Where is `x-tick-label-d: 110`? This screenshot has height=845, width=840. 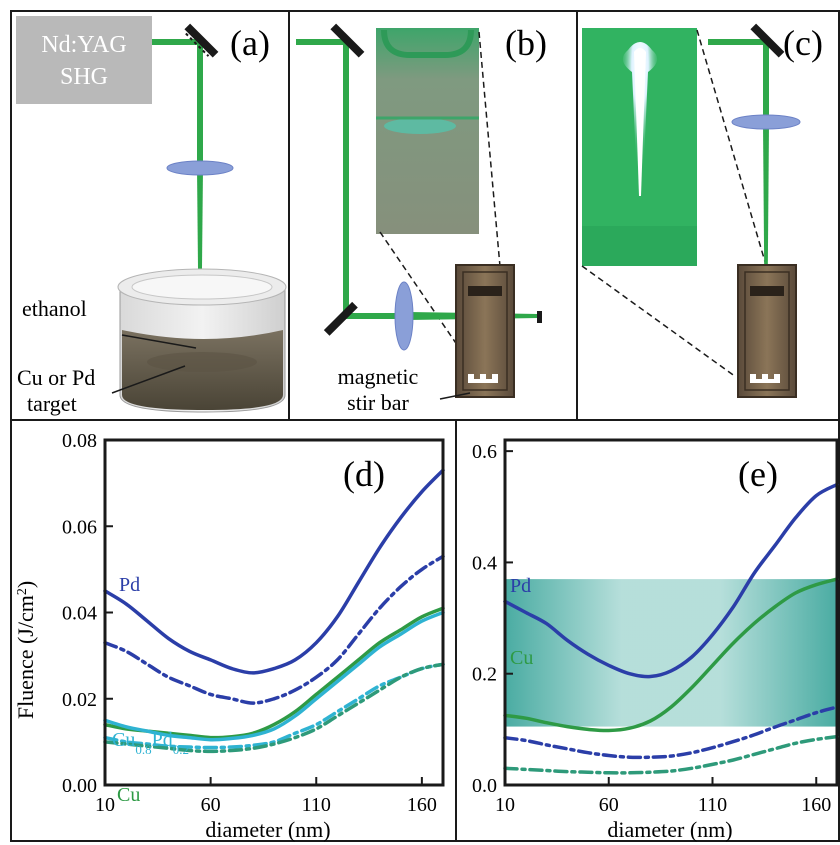
x-tick-label-d: 110 is located at coordinates (316, 805).